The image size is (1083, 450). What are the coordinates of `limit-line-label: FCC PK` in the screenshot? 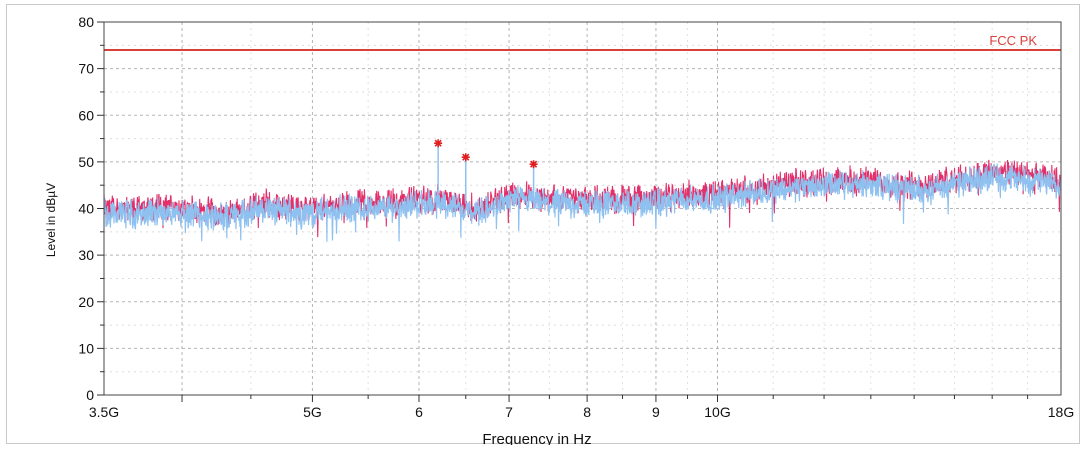 It's located at (1013, 40).